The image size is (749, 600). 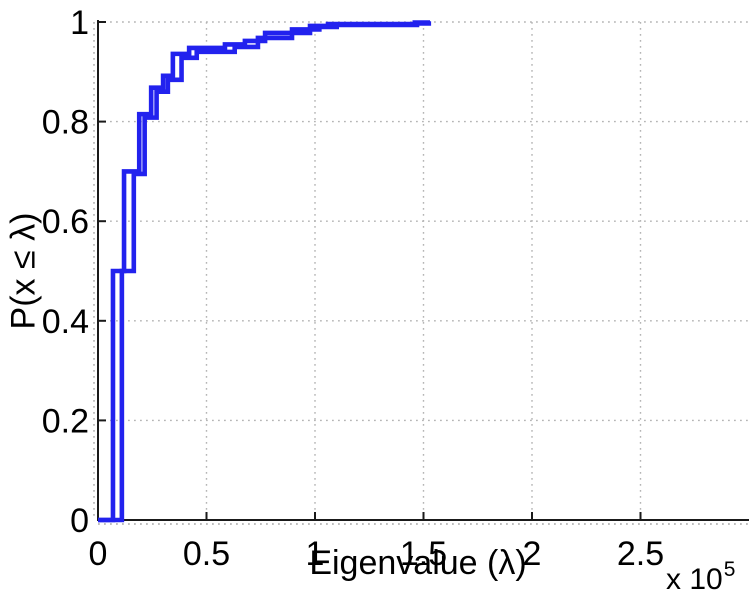 What do you see at coordinates (65, 322) in the screenshot?
I see `y-tick-label: 0.4` at bounding box center [65, 322].